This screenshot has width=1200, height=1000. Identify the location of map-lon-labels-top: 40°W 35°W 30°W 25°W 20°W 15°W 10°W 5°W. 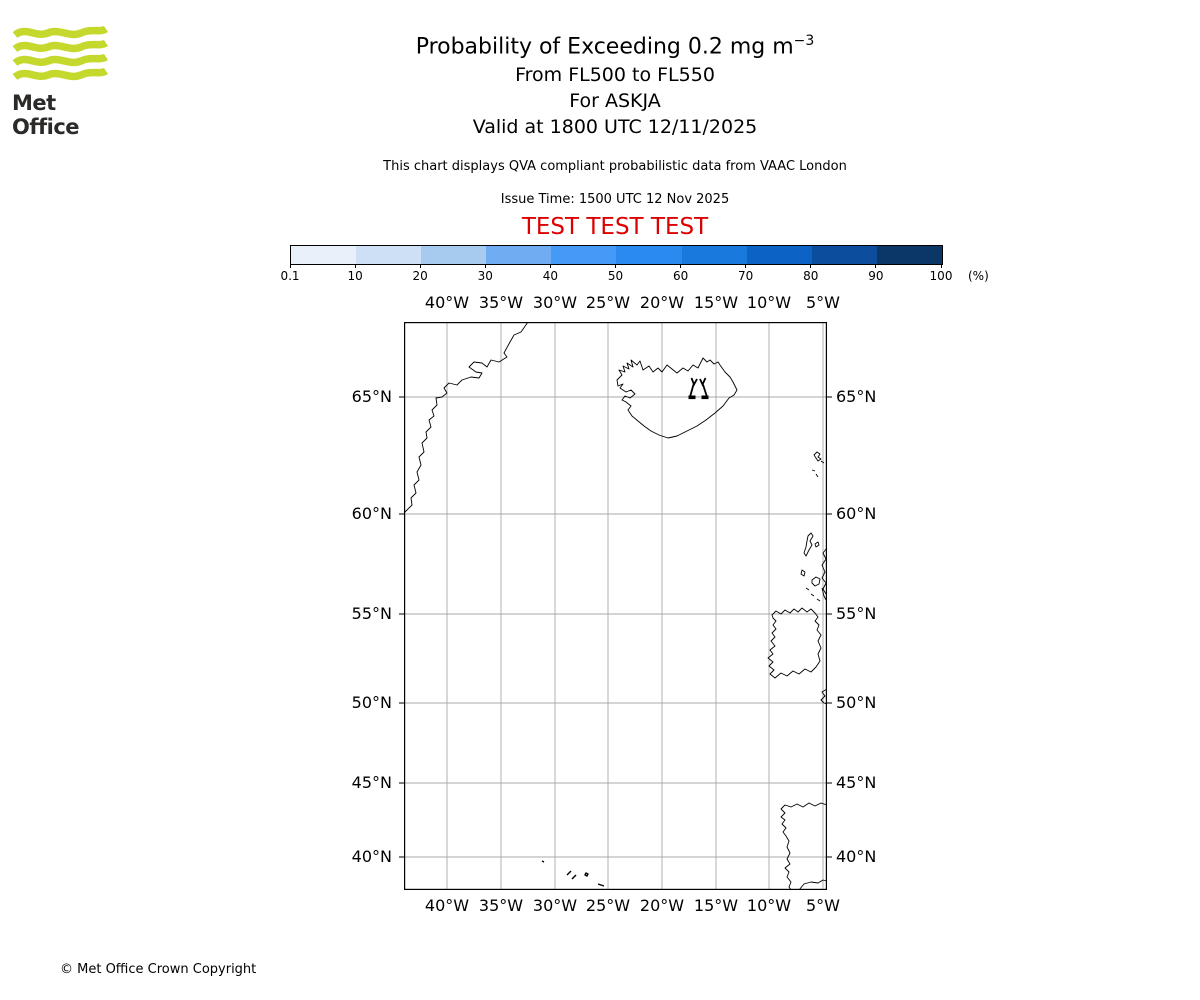
(622, 303).